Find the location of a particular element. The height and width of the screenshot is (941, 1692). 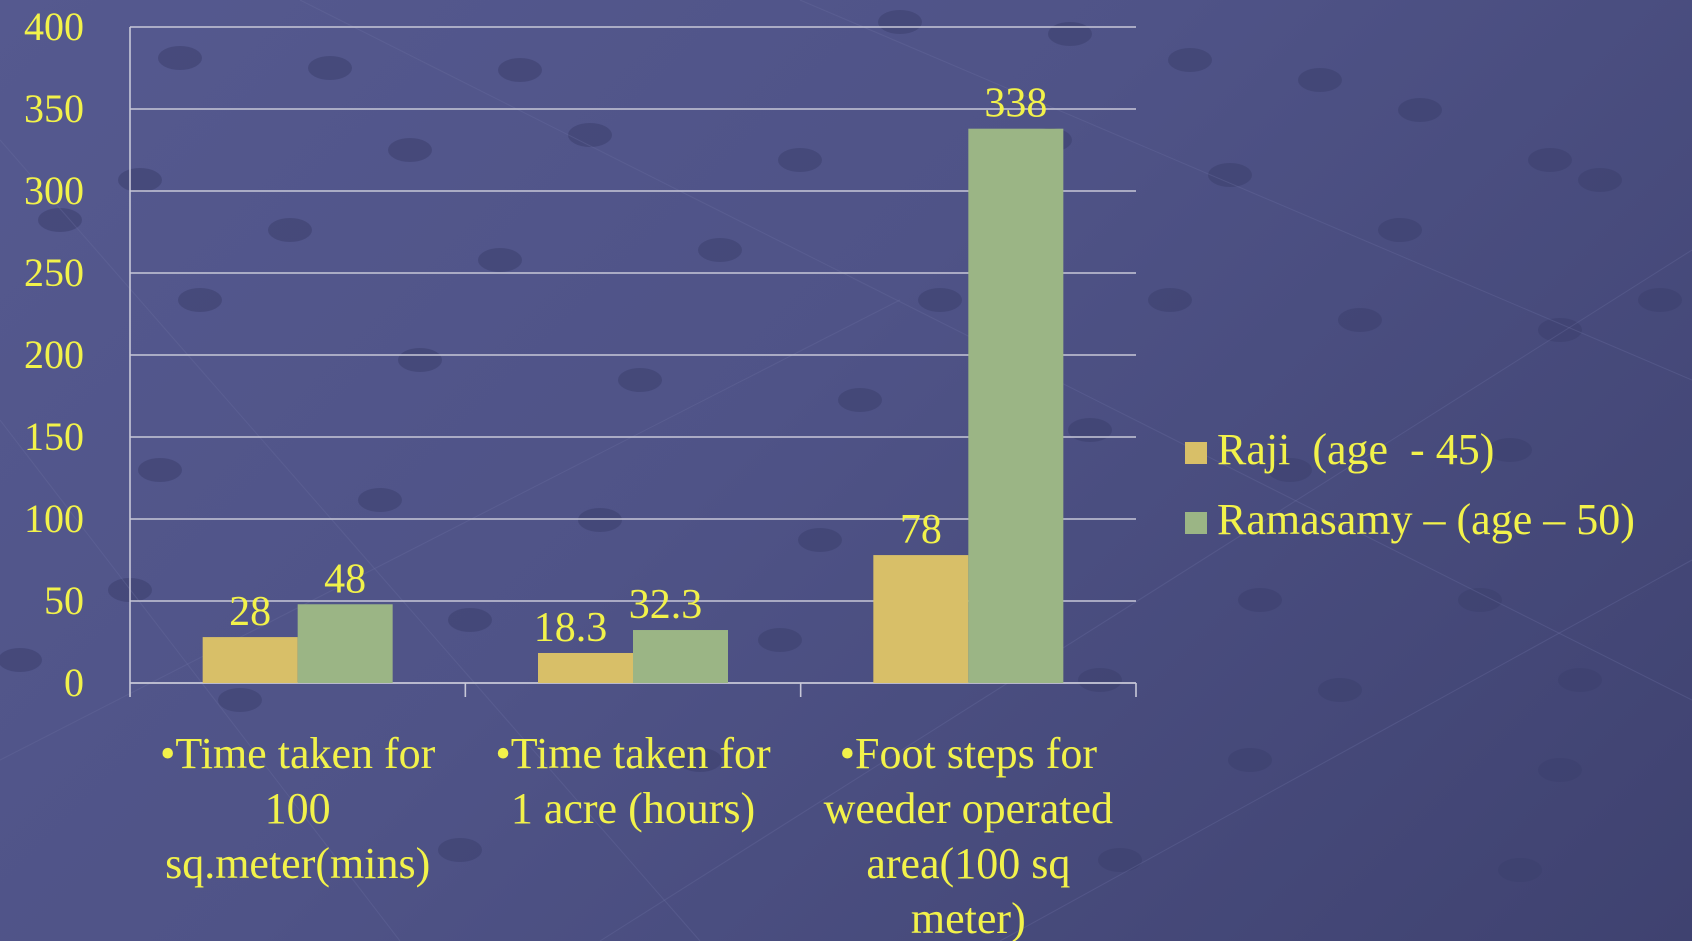

y-tick-label: 400 is located at coordinates (54, 26).